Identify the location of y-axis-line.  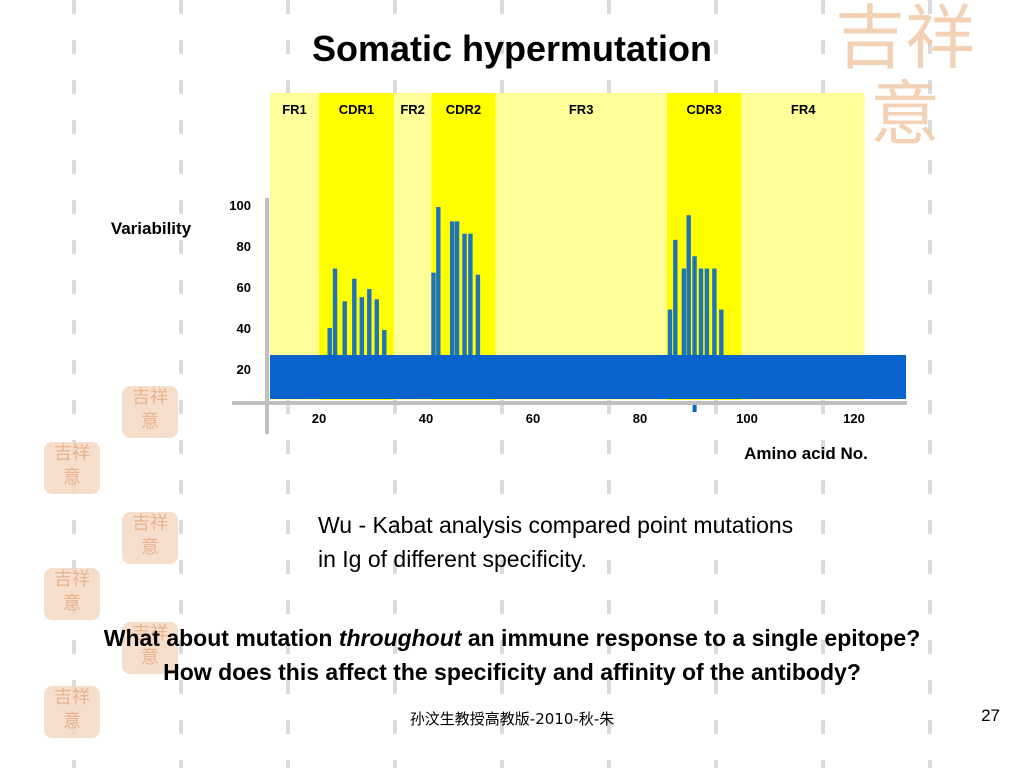
(267, 316).